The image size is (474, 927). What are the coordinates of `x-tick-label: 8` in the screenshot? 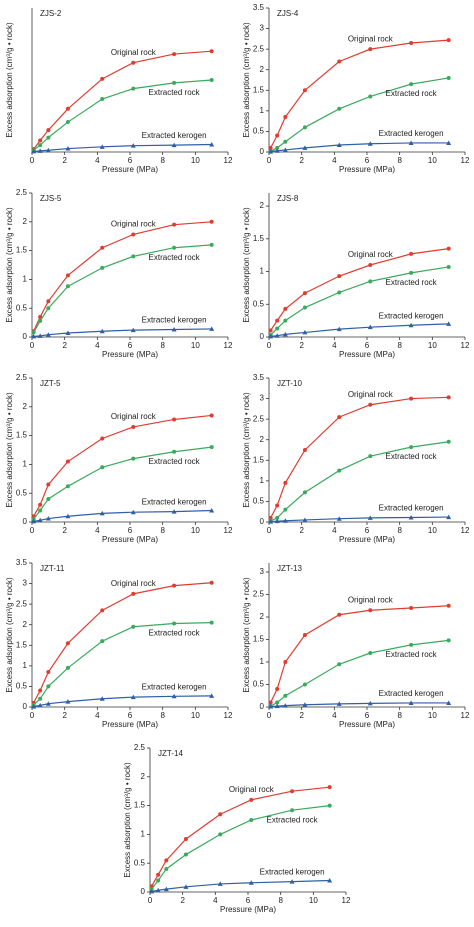 It's located at (162, 160).